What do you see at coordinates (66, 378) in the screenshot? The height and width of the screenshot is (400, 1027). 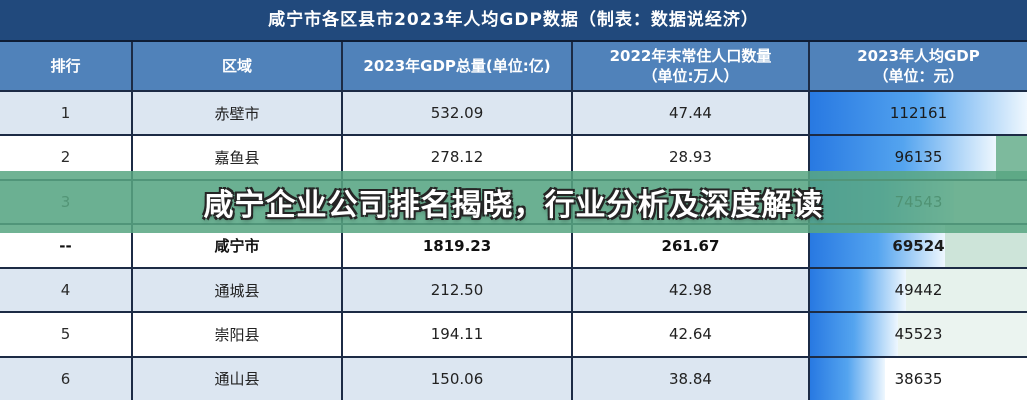 I see `rank-cell: 6` at bounding box center [66, 378].